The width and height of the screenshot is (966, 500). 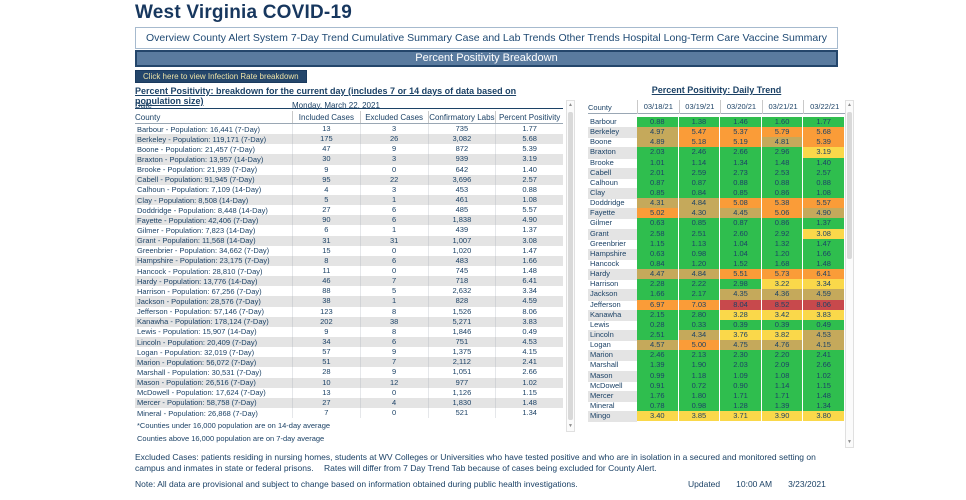 What do you see at coordinates (716, 275) in the screenshot?
I see `trend-row: Hardy 4.47 4.84 5.51 5.73 6.41` at bounding box center [716, 275].